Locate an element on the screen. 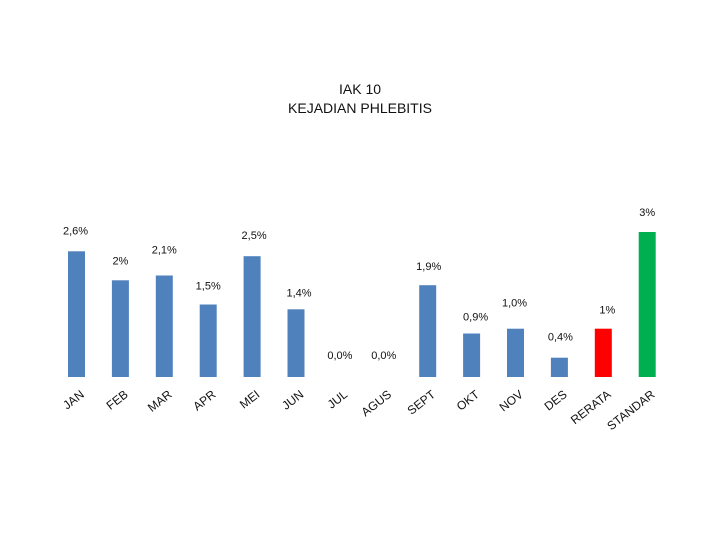 This screenshot has height=540, width=720. x-tick-feb: FEB is located at coordinates (117, 399).